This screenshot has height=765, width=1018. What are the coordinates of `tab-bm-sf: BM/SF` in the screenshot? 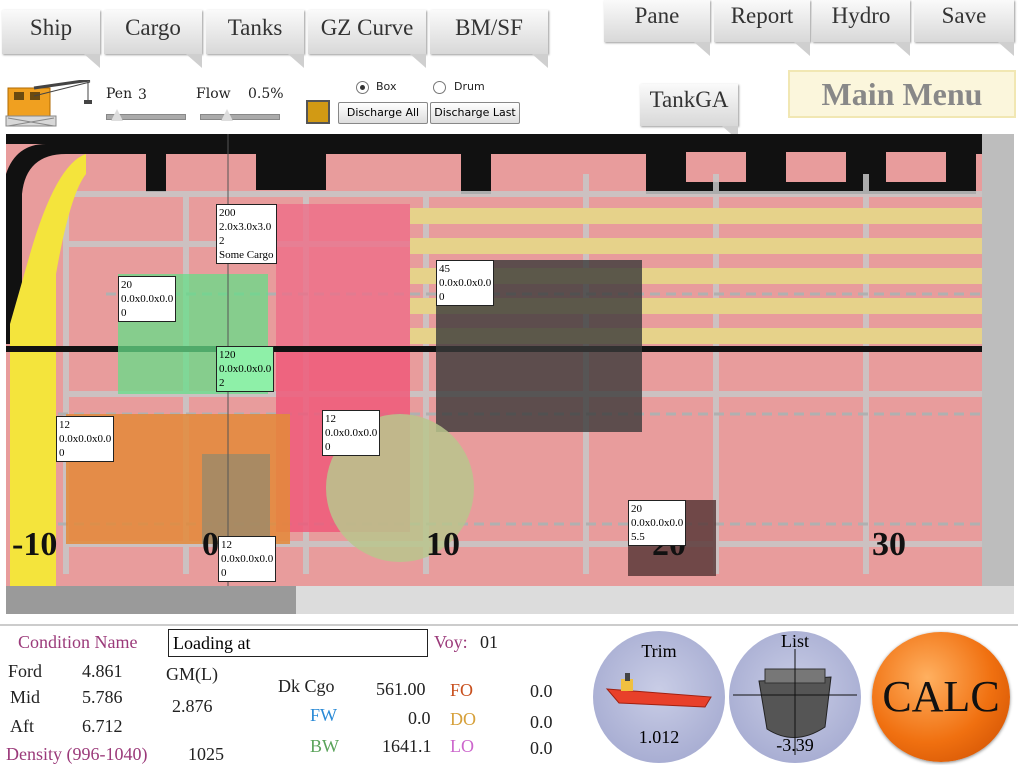 It's located at (489, 39).